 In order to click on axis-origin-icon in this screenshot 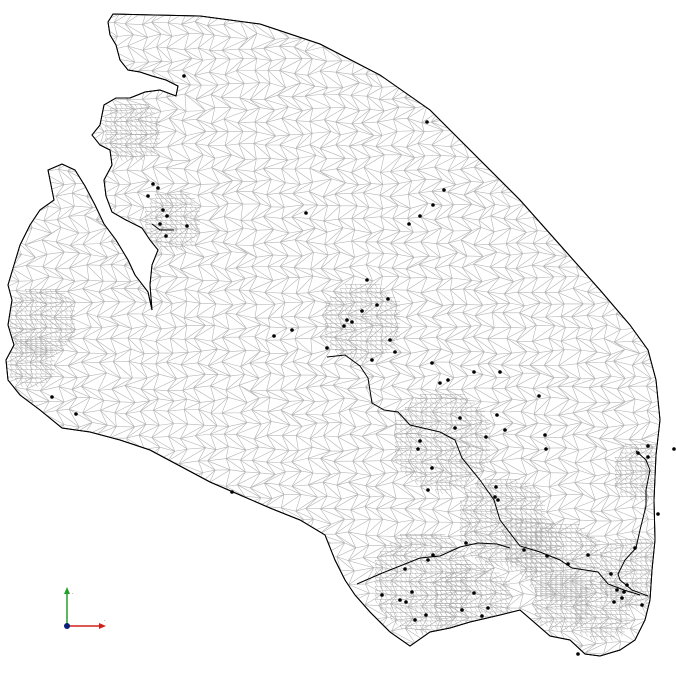, I will do `click(67, 626)`.